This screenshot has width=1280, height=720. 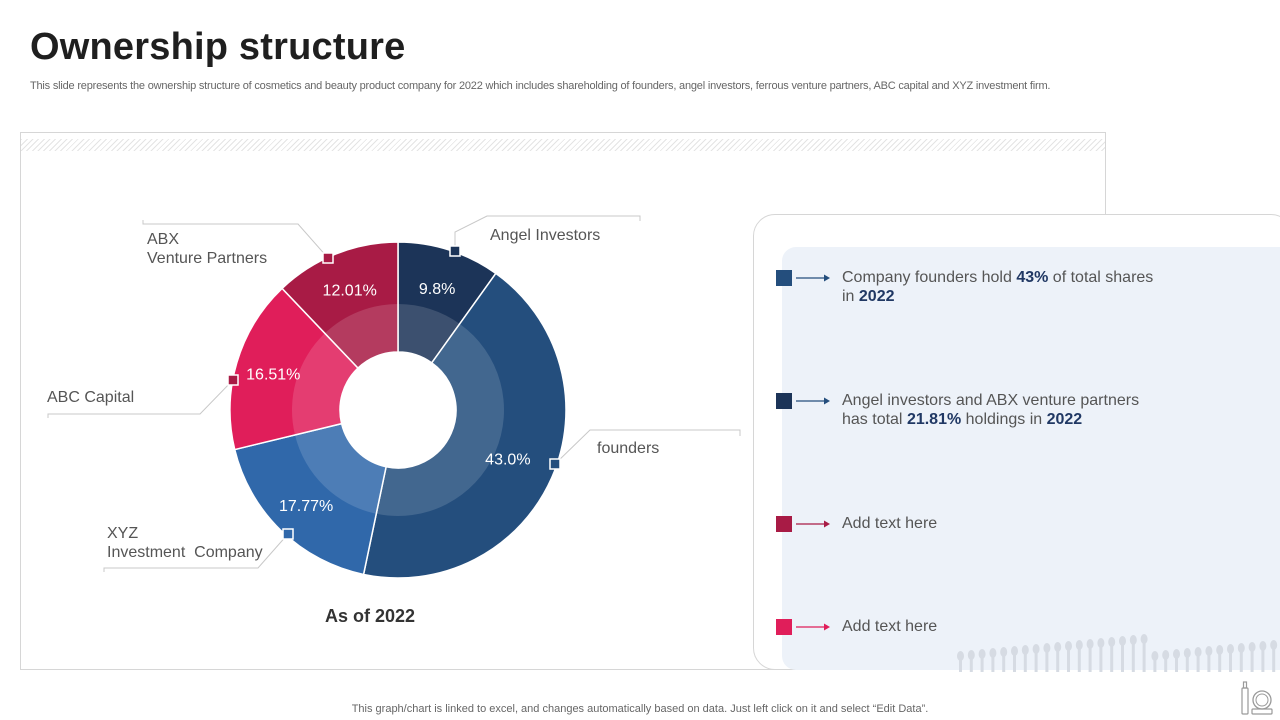 I want to click on label-angel-investors: Angel Investors, so click(x=545, y=235).